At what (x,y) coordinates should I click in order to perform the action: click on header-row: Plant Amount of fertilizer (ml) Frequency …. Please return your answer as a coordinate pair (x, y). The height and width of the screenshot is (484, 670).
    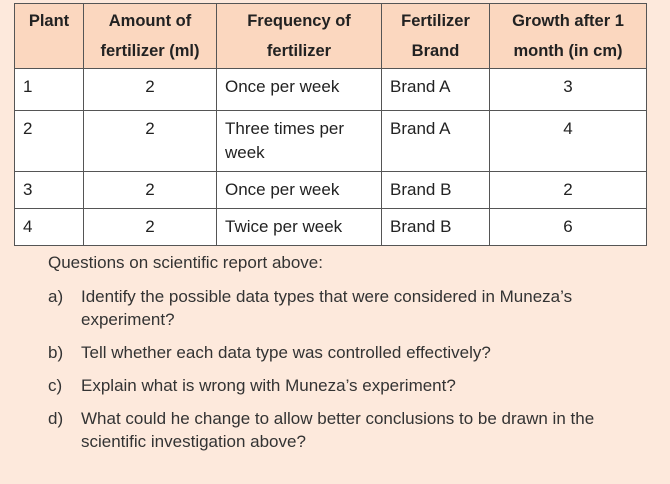
    Looking at the image, I should click on (330, 36).